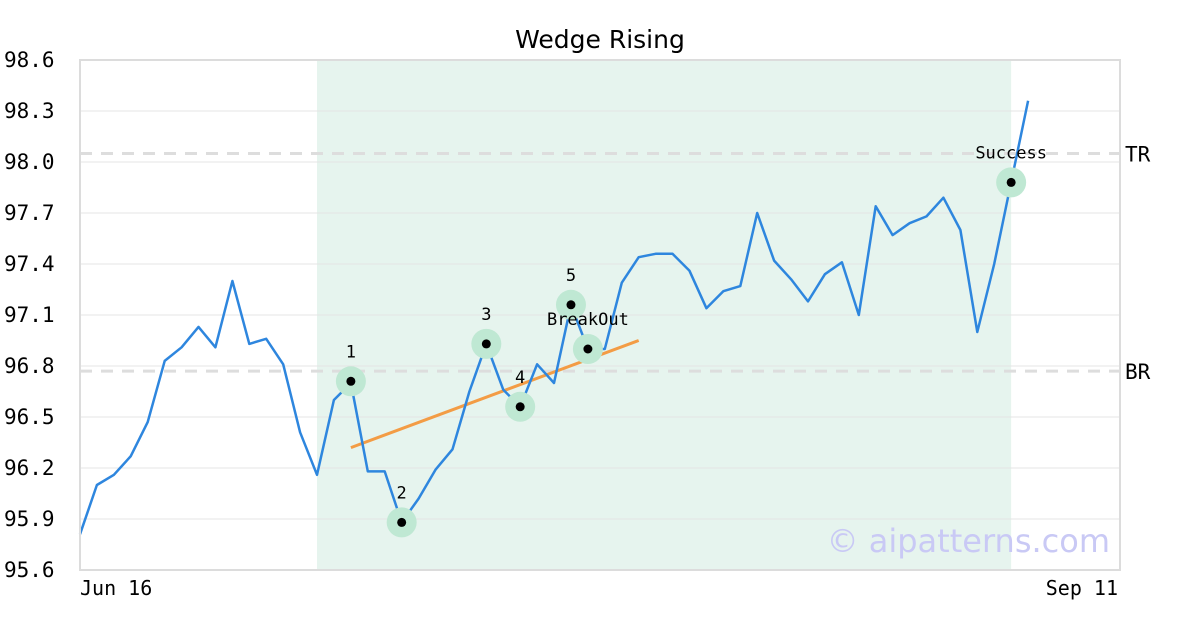 This screenshot has width=1200, height=630. I want to click on y-tick-label: 97.4, so click(29, 264).